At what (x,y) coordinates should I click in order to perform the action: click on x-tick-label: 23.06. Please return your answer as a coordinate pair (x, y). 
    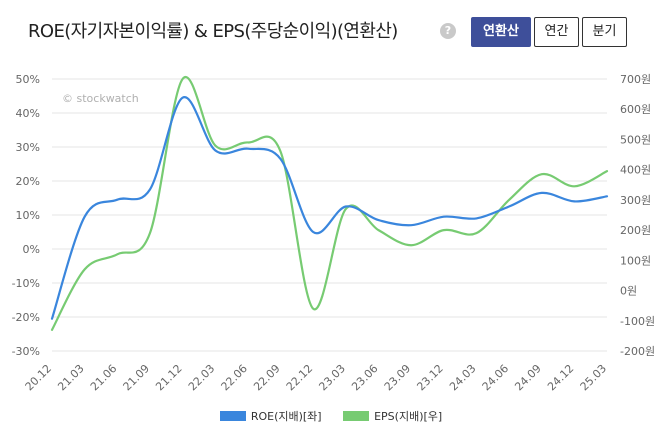
    Looking at the image, I should click on (364, 377).